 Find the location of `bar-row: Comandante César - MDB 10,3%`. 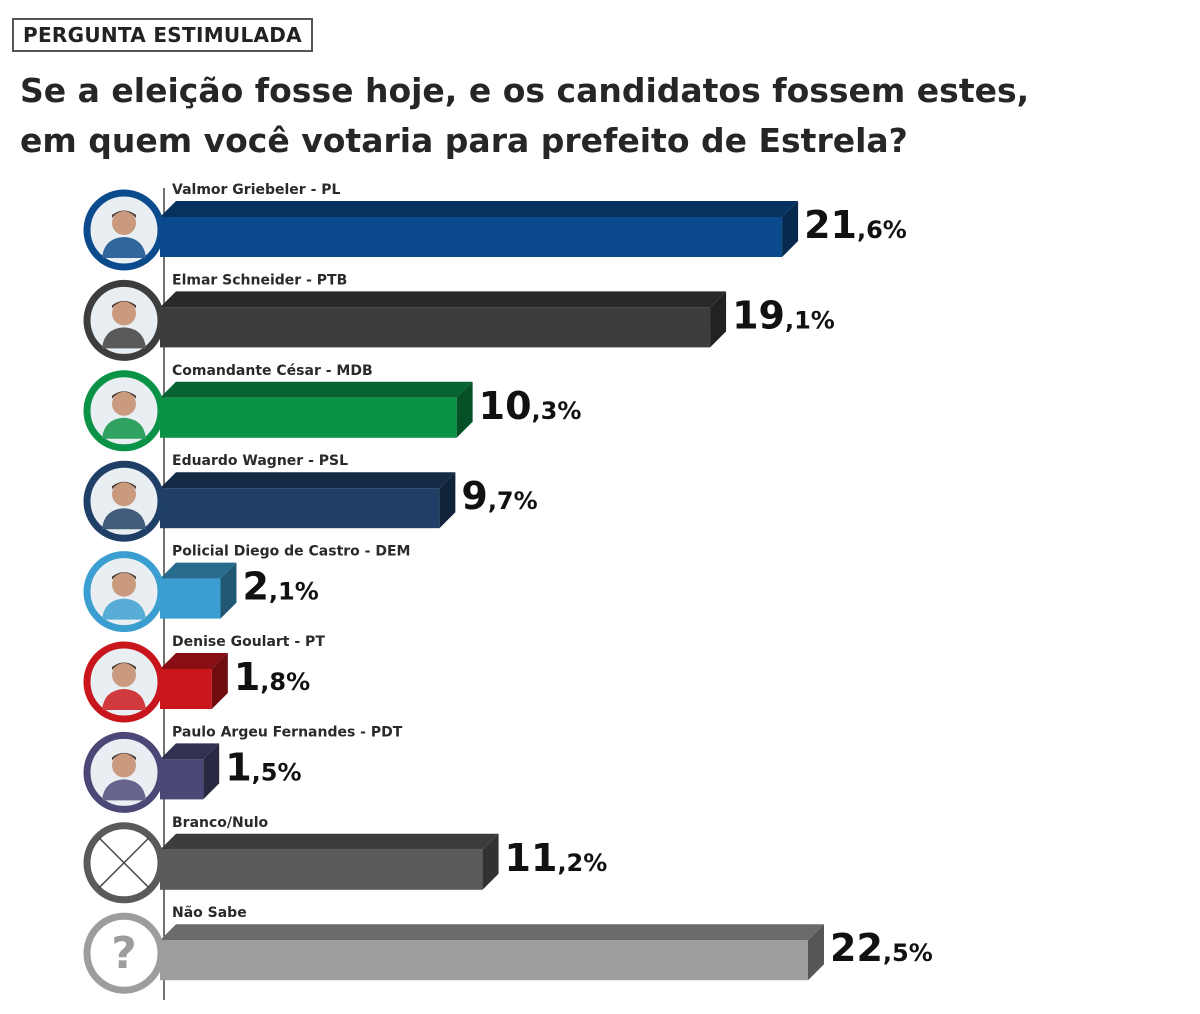

bar-row: Comandante César - MDB 10,3% is located at coordinates (332, 407).